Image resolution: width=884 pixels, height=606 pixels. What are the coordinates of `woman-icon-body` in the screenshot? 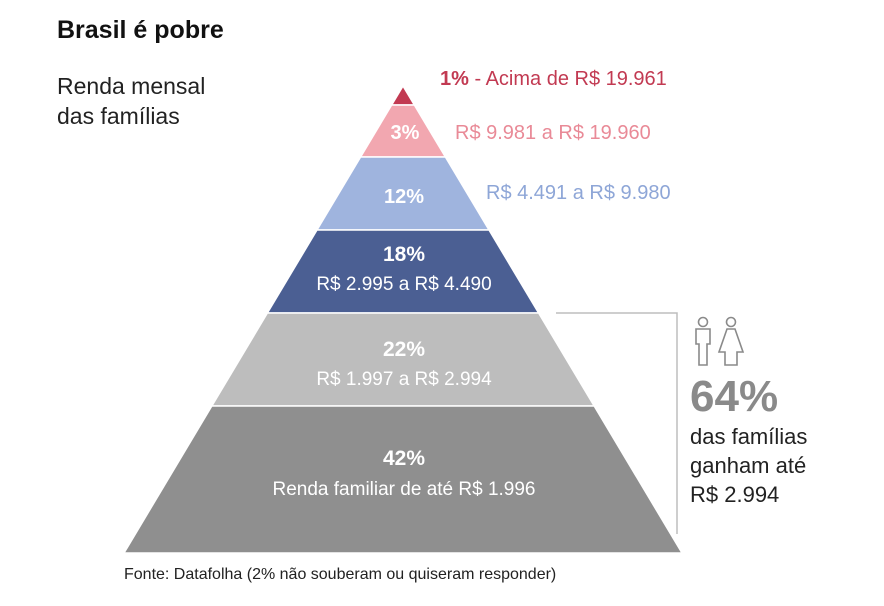 It's located at (731, 347).